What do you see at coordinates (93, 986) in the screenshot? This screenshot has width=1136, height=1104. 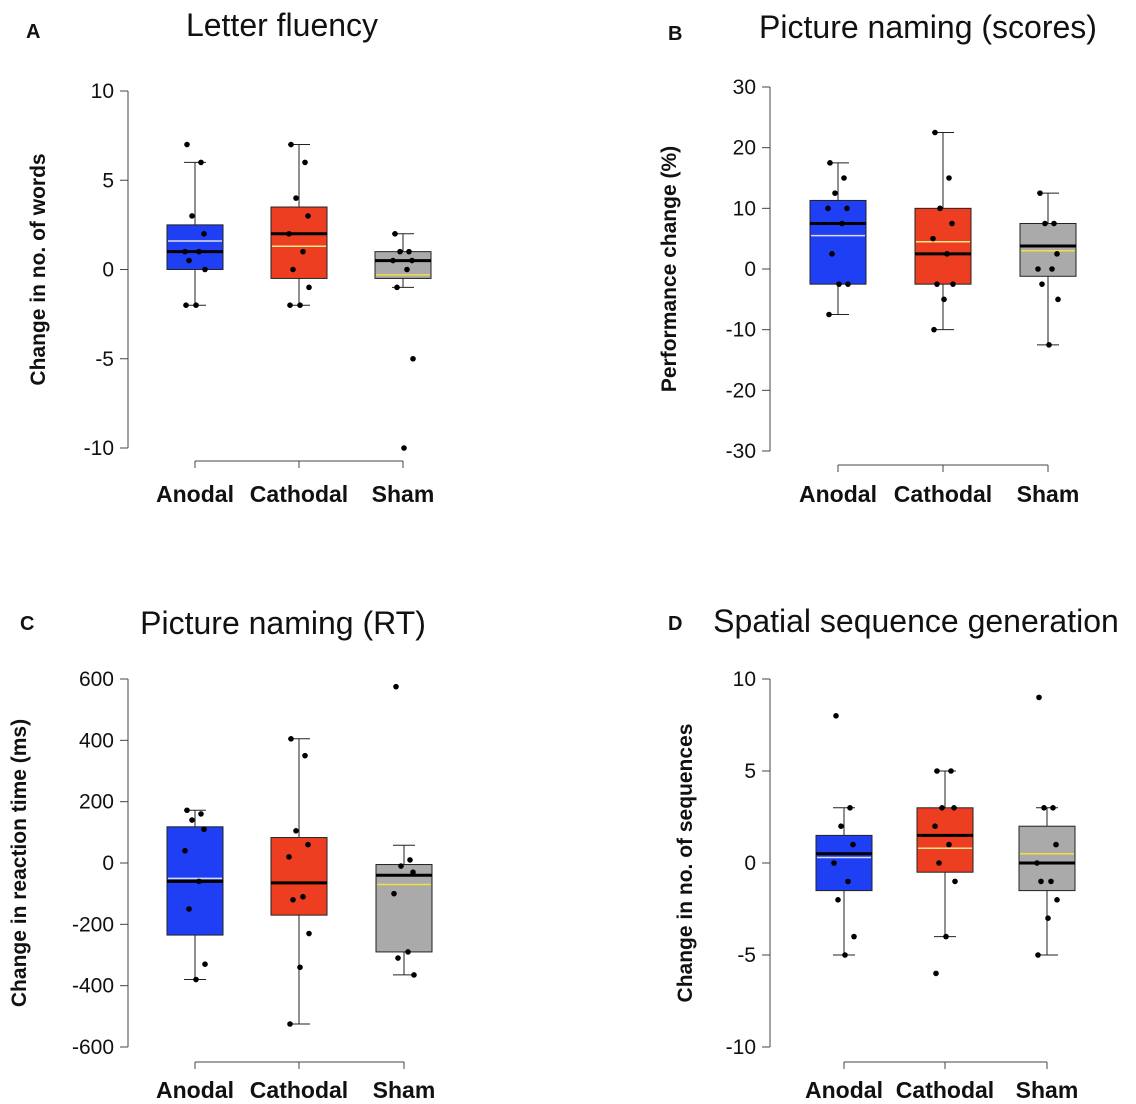 I see `y-tick-label: -400` at bounding box center [93, 986].